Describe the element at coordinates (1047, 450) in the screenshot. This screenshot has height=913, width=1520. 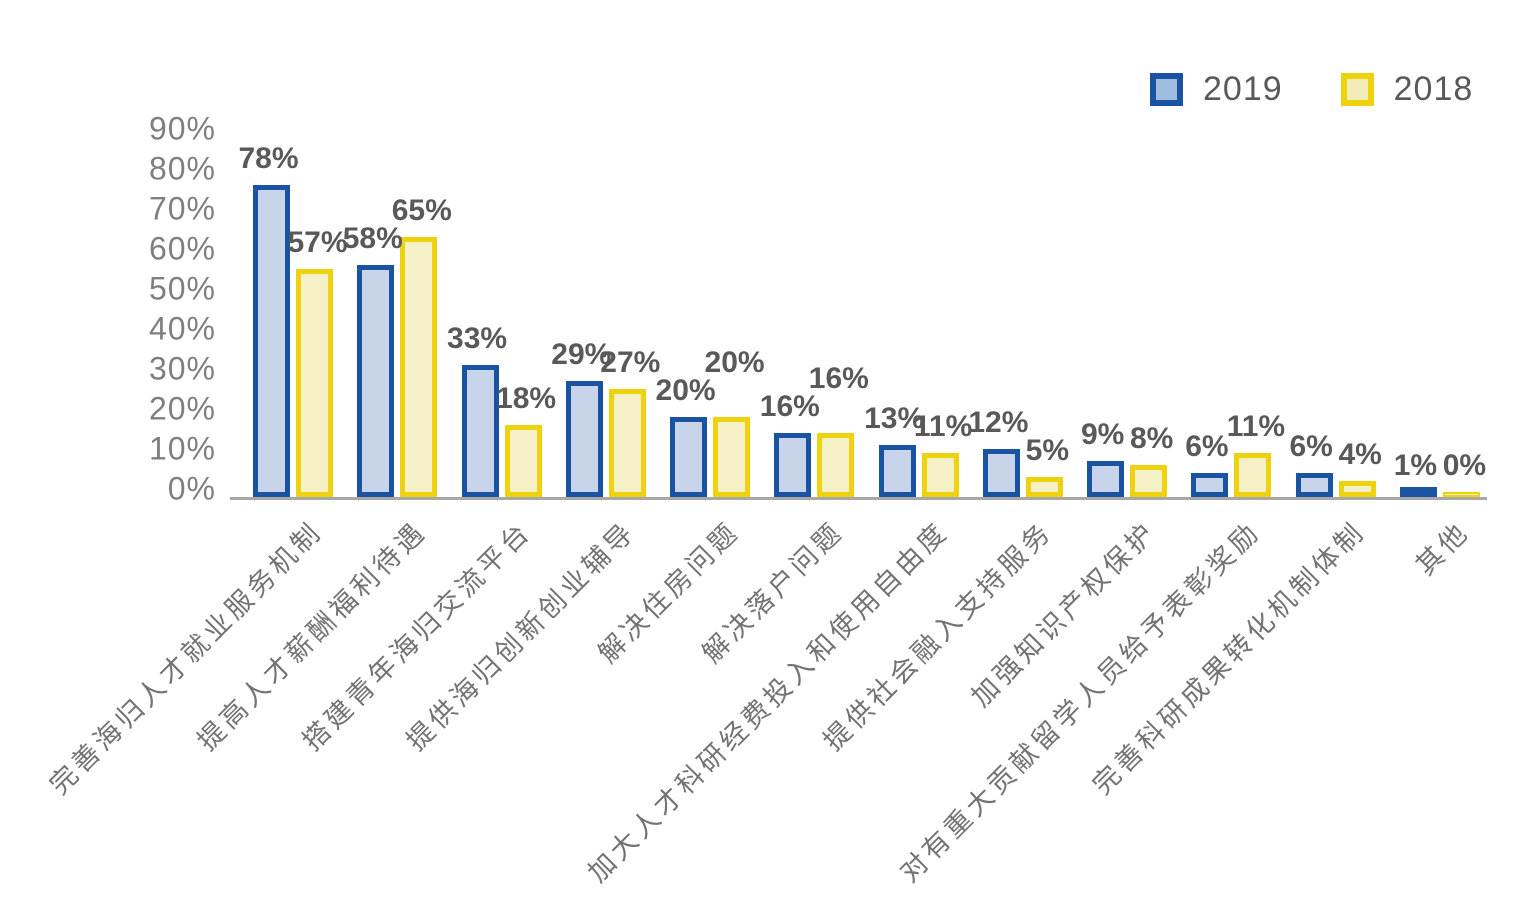
I see `bar-value-label: 5%` at that location.